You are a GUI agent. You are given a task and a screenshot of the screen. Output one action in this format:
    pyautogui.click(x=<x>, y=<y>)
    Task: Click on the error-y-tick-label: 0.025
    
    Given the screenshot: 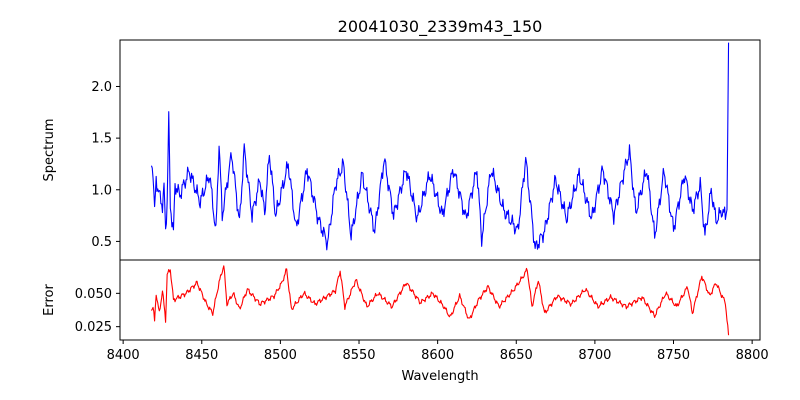 What is the action you would take?
    pyautogui.click(x=93, y=327)
    